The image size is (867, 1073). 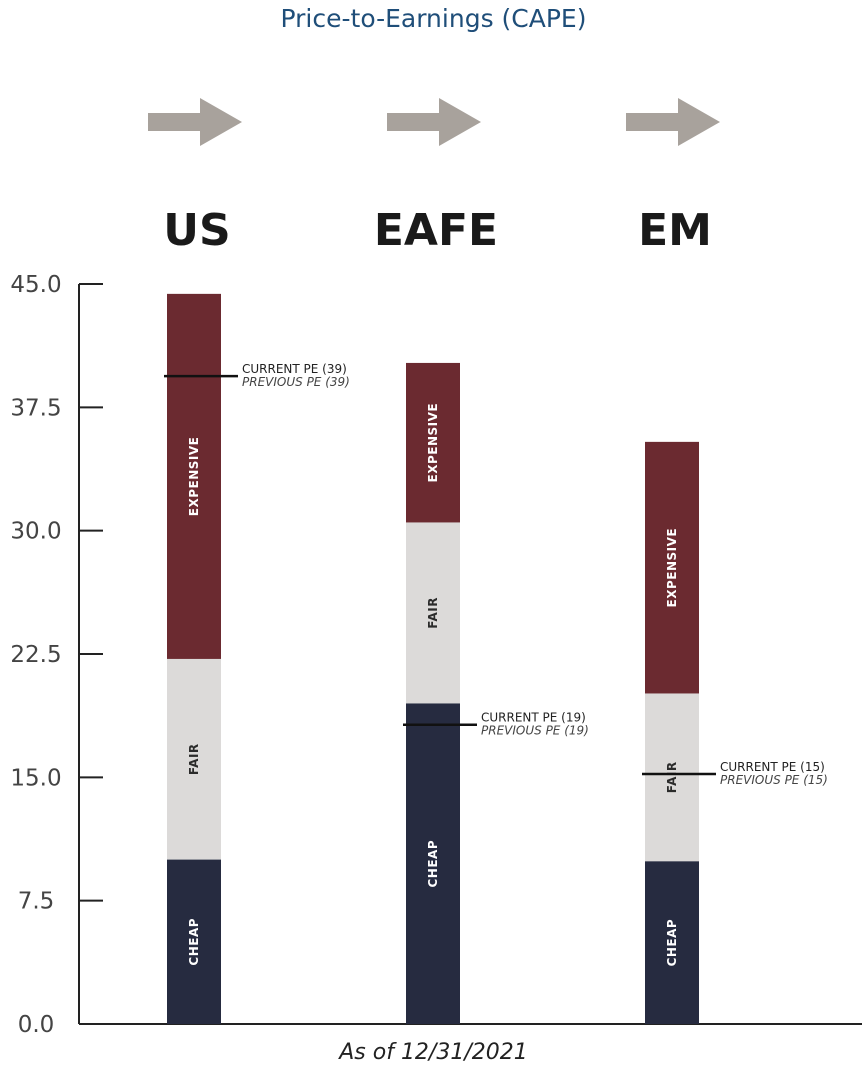 What do you see at coordinates (294, 369) in the screenshot?
I see `us-current-pe-label: CURRENT PE (39)` at bounding box center [294, 369].